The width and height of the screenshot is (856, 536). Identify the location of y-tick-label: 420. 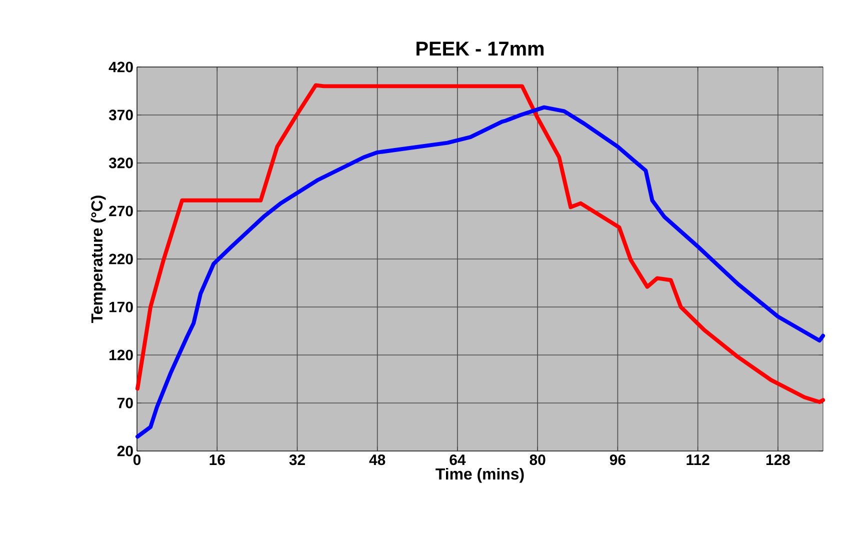
(120, 67).